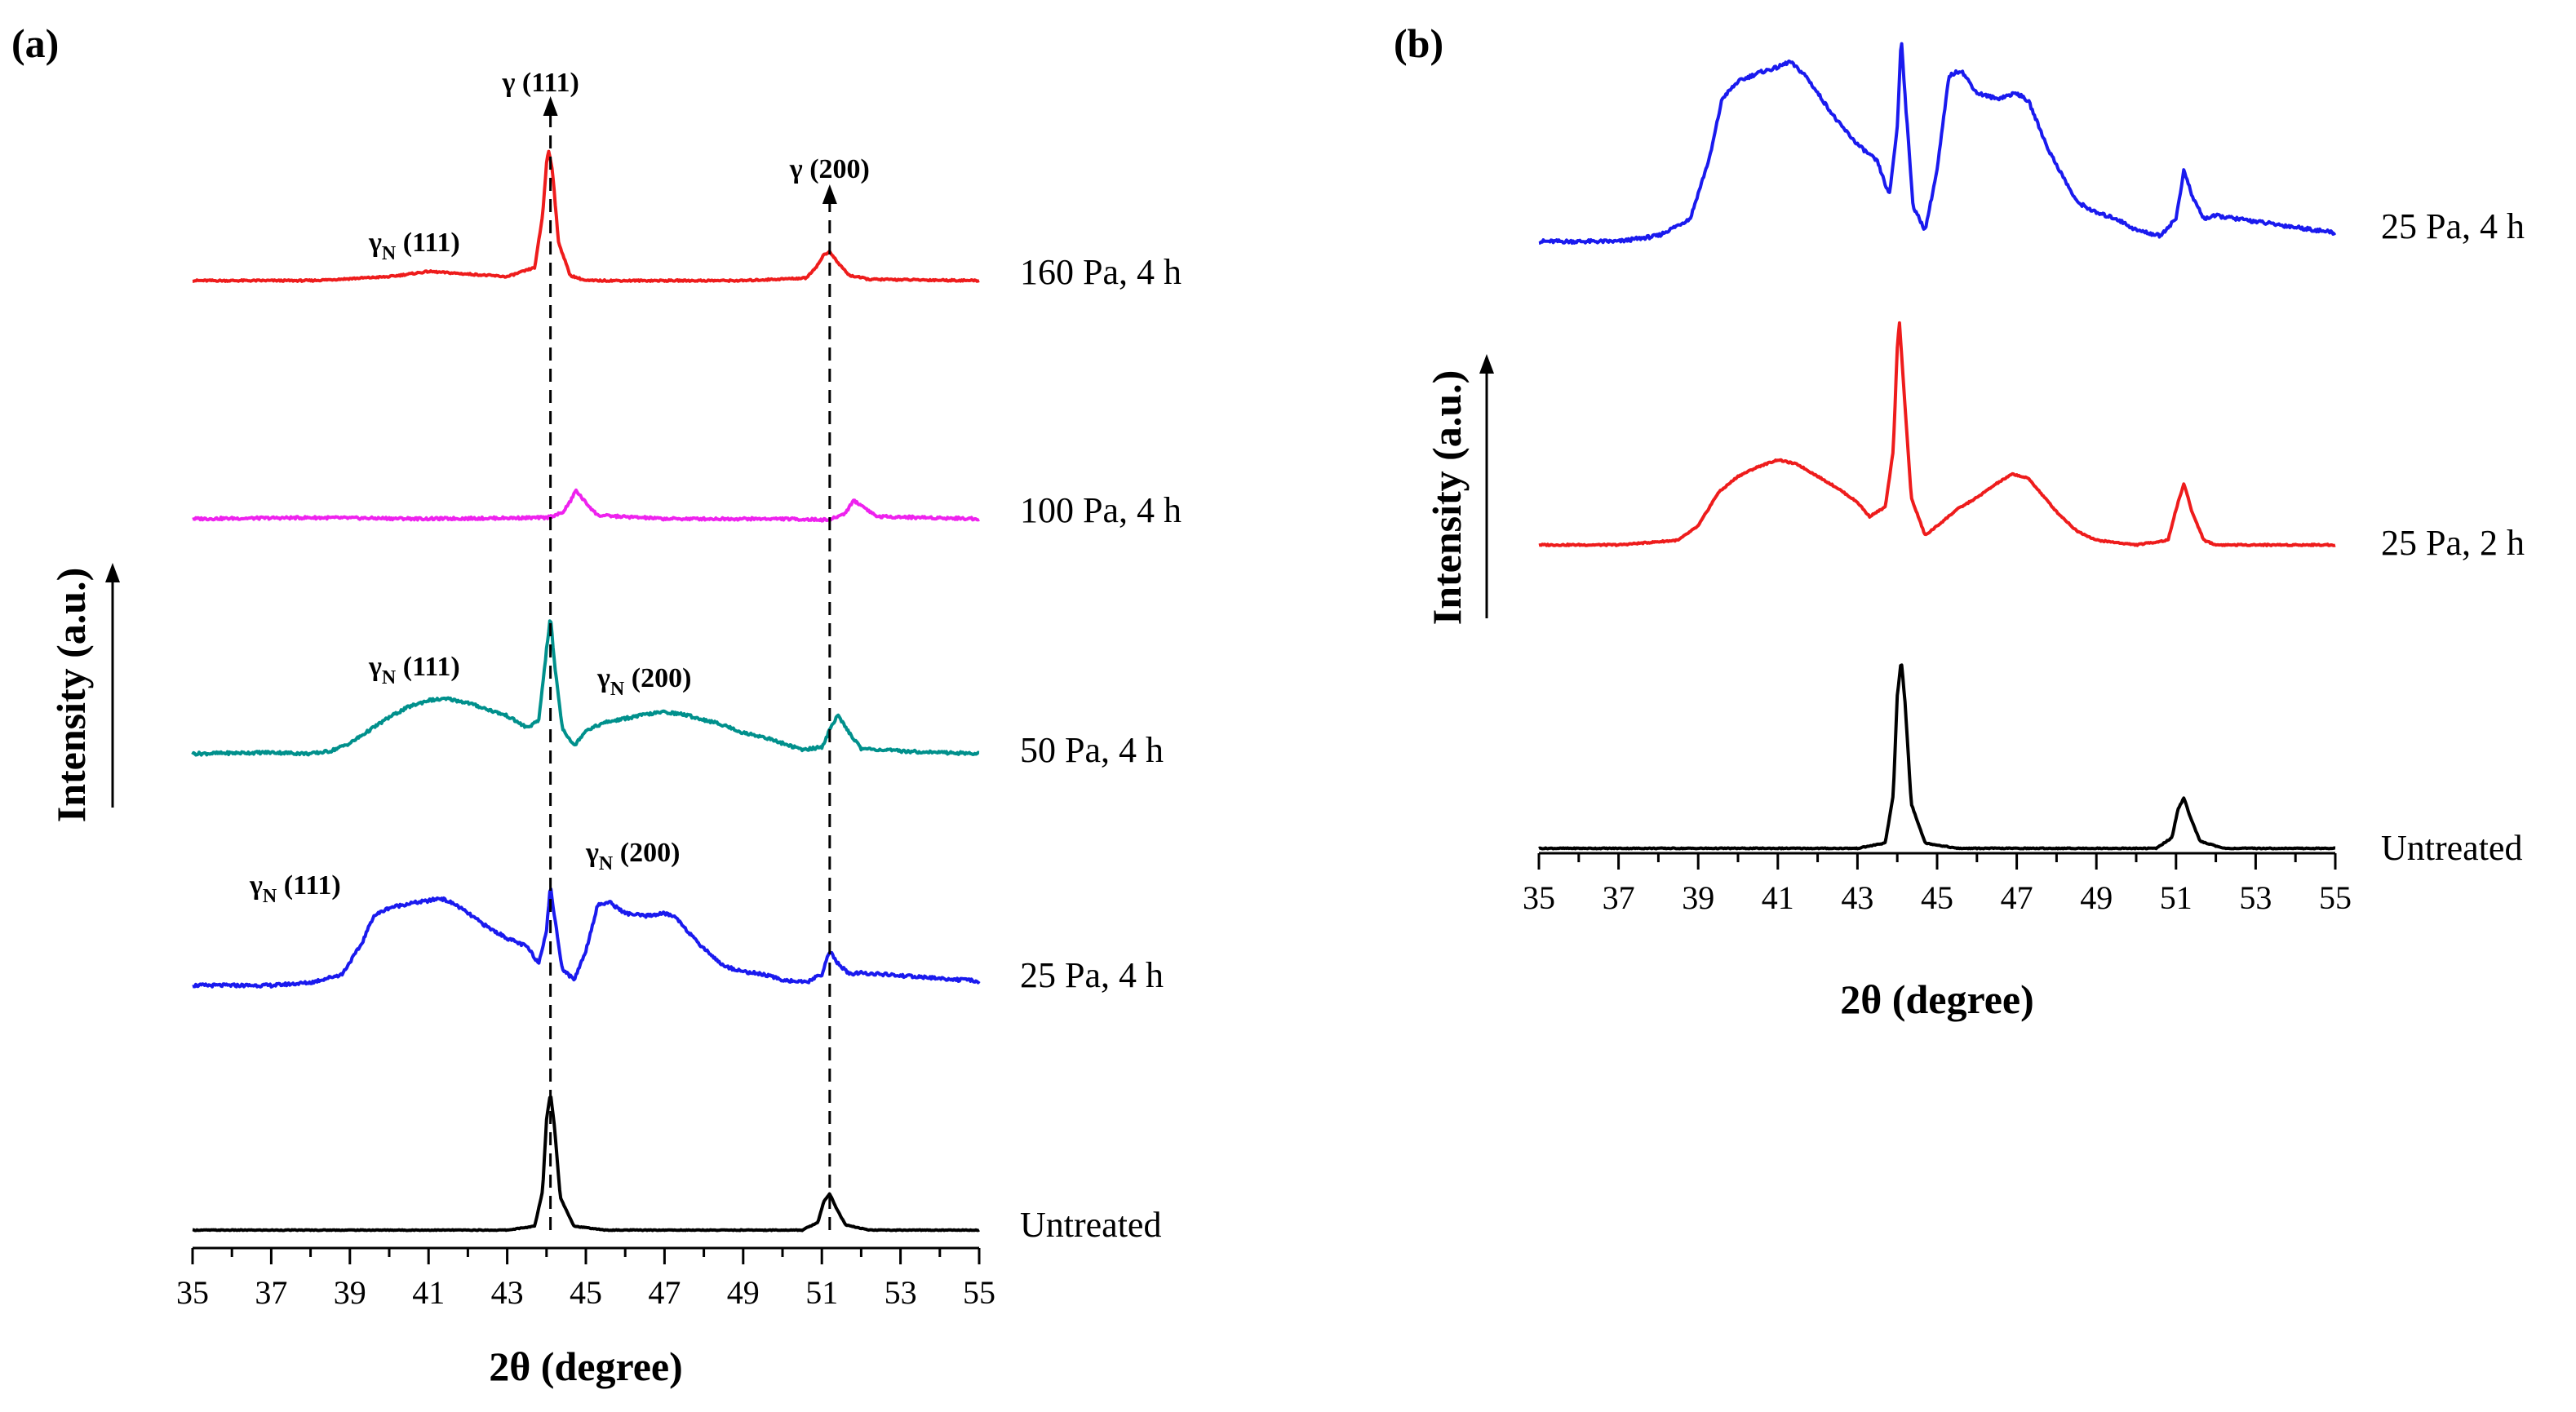 The width and height of the screenshot is (2576, 1412). What do you see at coordinates (1092, 975) in the screenshot?
I see `series-label-25pa: 25 Pa, 4 h` at bounding box center [1092, 975].